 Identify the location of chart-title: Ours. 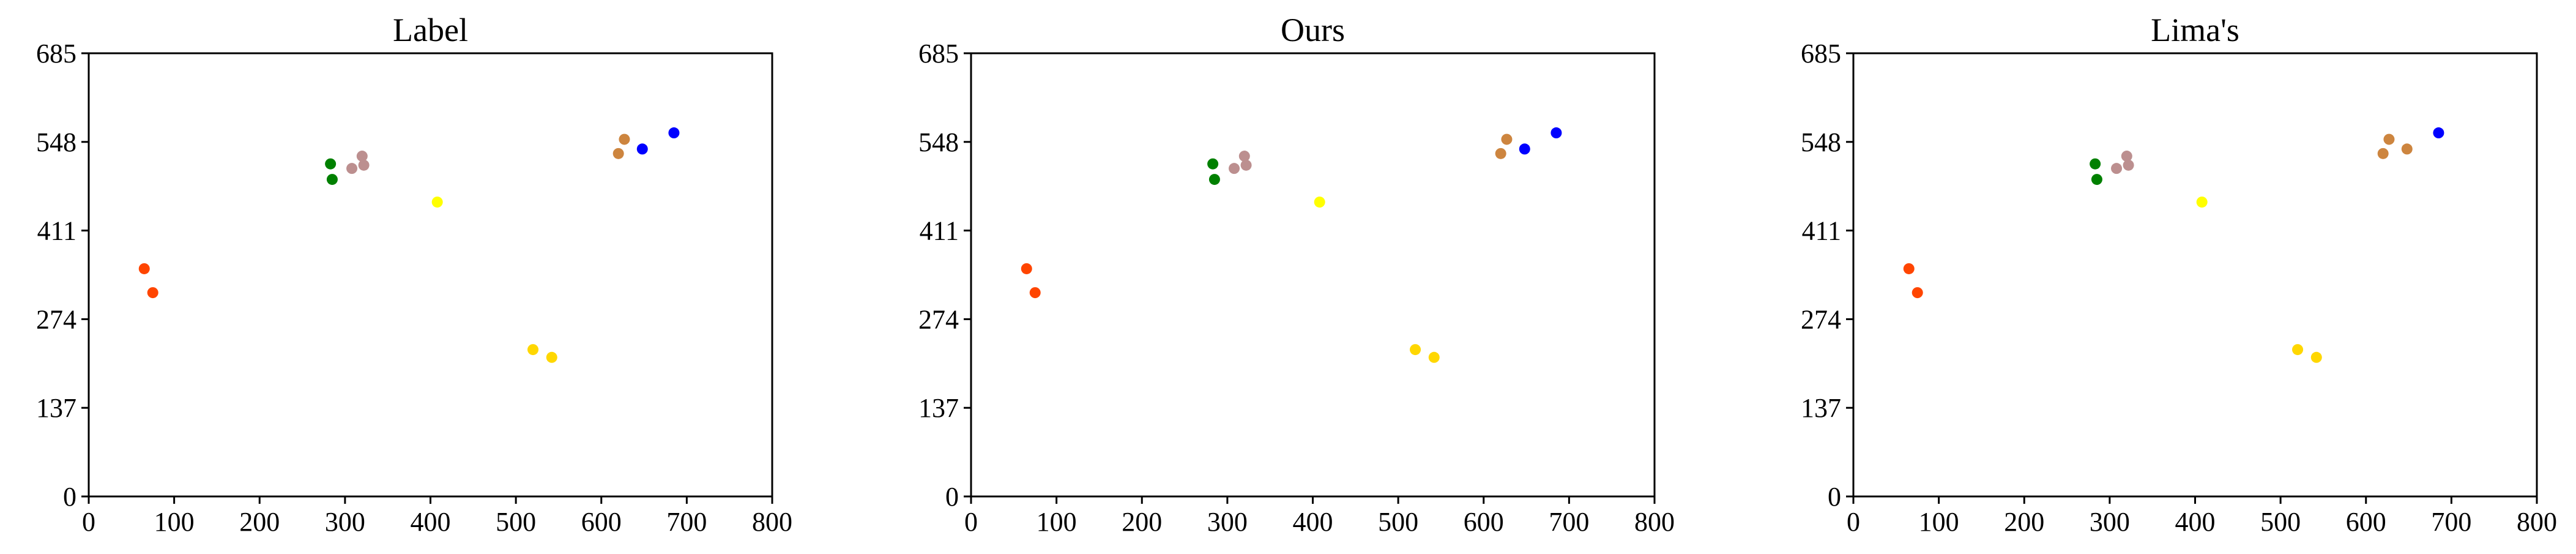
(1313, 30).